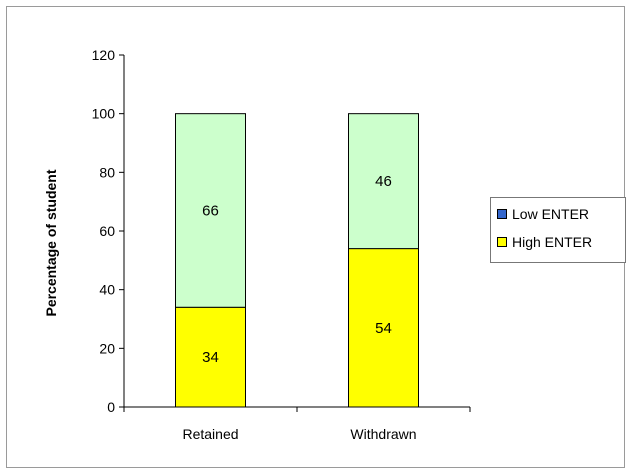 The height and width of the screenshot is (475, 629). I want to click on data-label-withdrawn-low-enter: 46, so click(383, 181).